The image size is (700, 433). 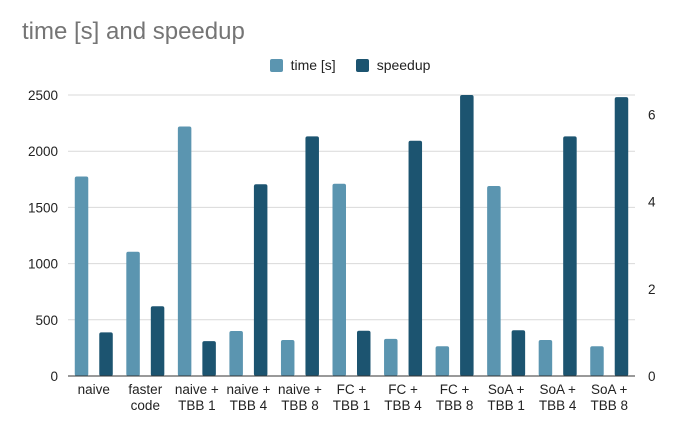 What do you see at coordinates (43, 151) in the screenshot?
I see `y-left-tick-label: 2000` at bounding box center [43, 151].